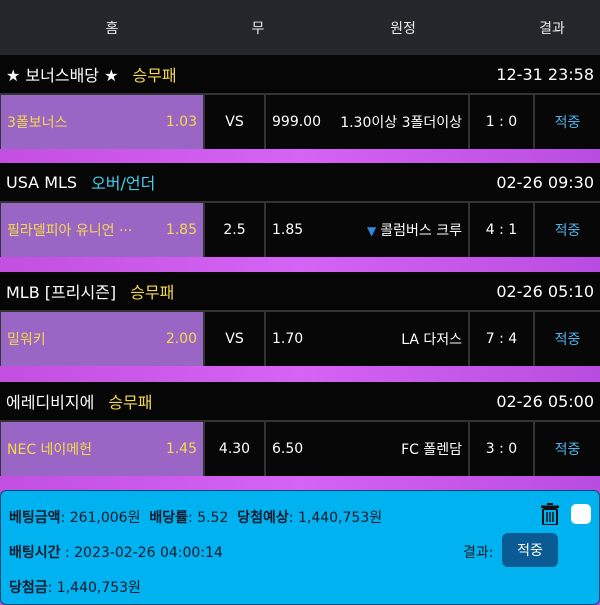 The width and height of the screenshot is (600, 605). I want to click on away-pick: 1.70 LA 다저스, so click(367, 339).